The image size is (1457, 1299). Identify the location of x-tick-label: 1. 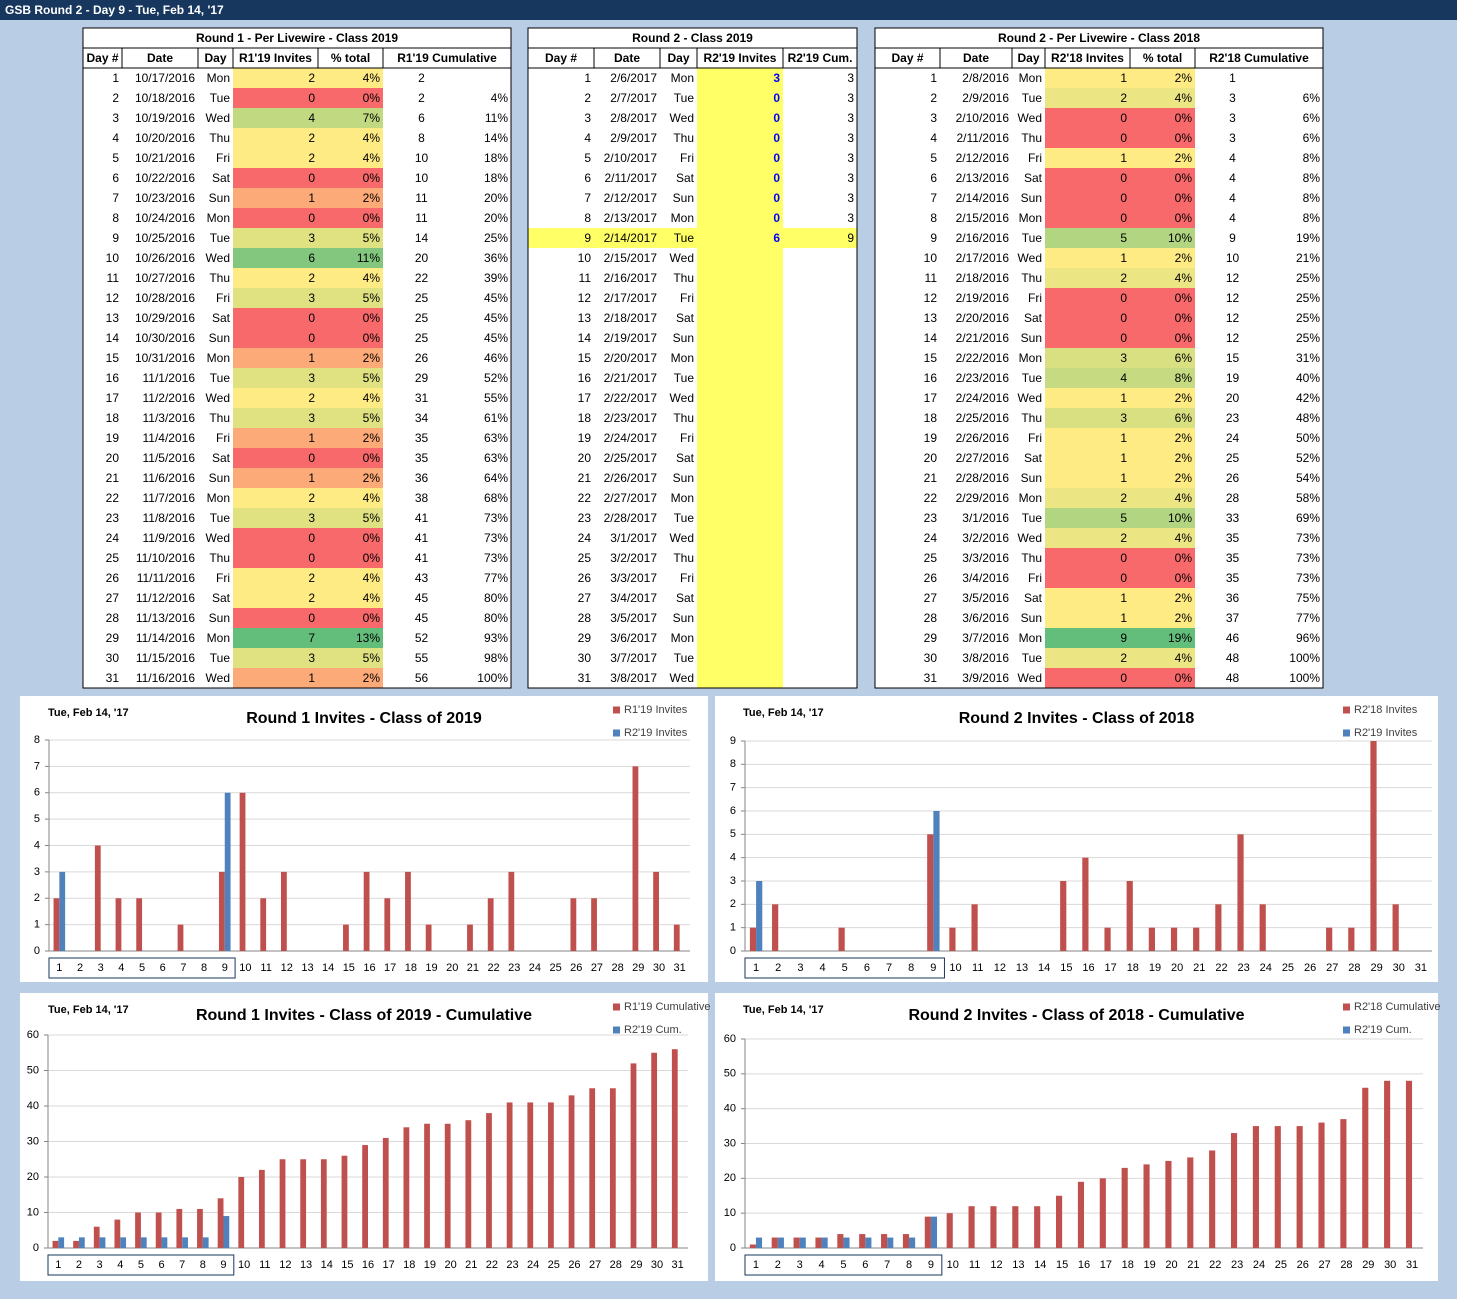
(59, 968).